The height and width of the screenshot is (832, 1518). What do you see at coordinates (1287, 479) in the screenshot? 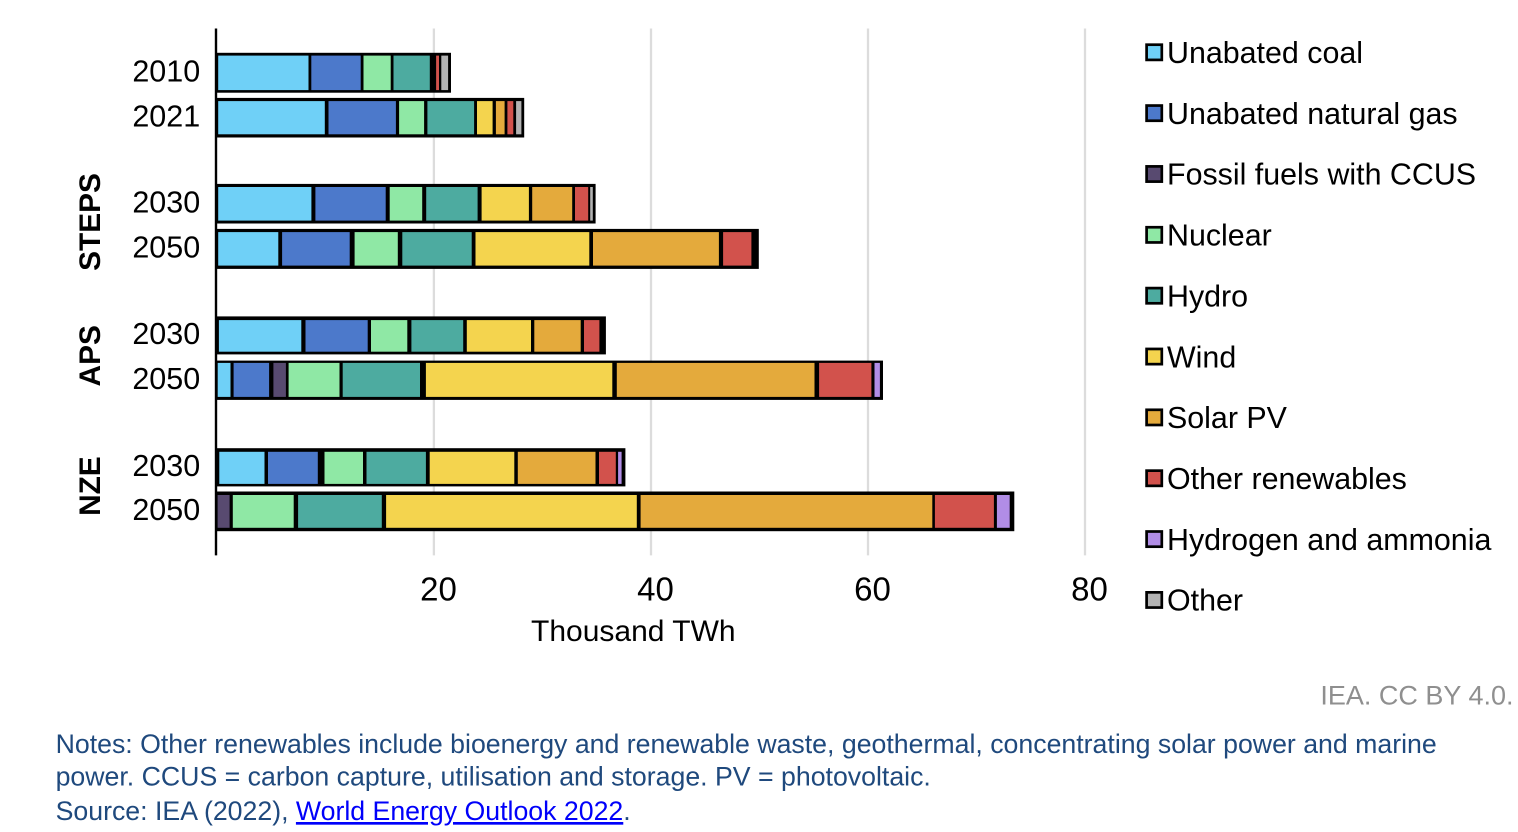
I see `svg-text: Other renewables` at bounding box center [1287, 479].